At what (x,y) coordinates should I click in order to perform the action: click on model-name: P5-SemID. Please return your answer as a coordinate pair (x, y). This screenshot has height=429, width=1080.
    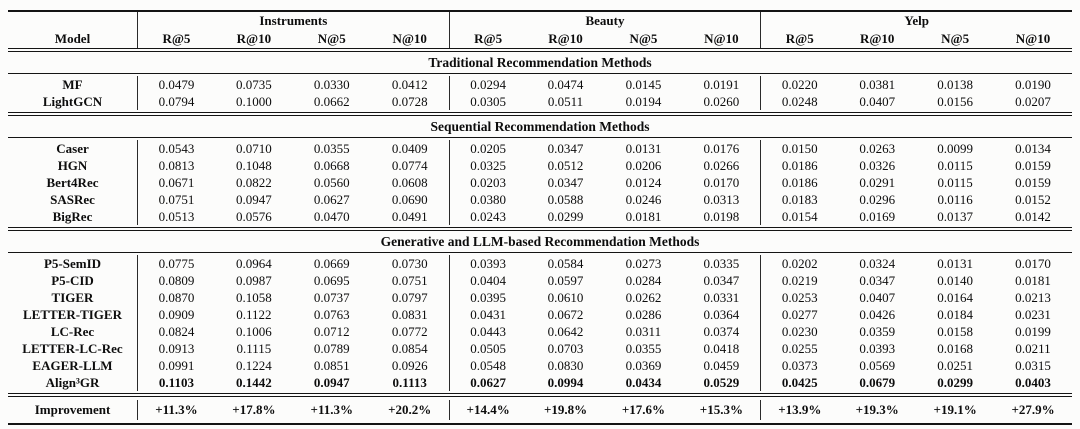
    Looking at the image, I should click on (72, 263).